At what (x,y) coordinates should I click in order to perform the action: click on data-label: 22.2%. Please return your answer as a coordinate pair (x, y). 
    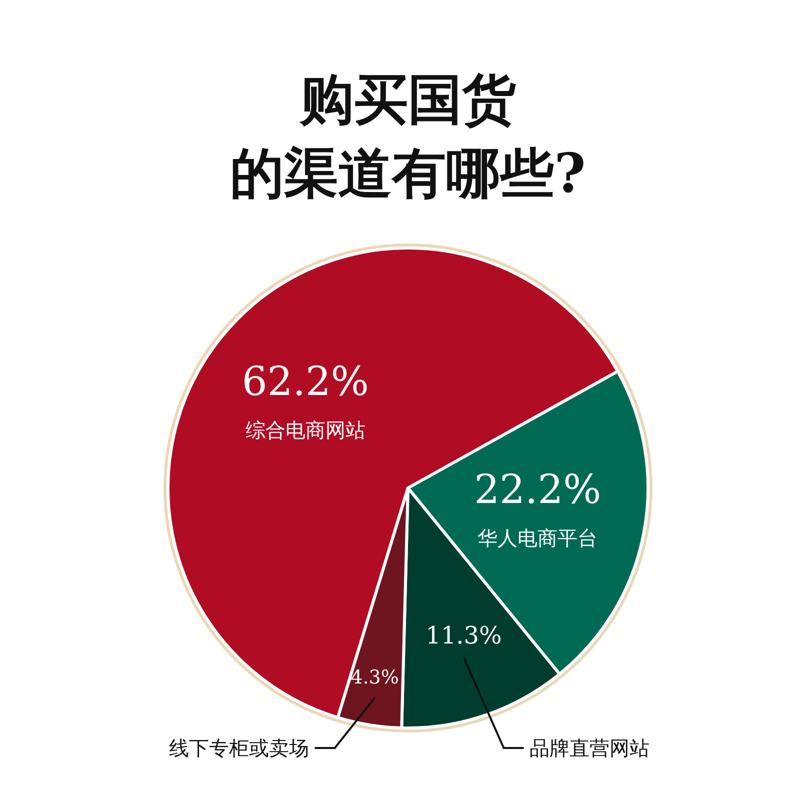
    Looking at the image, I should click on (538, 489).